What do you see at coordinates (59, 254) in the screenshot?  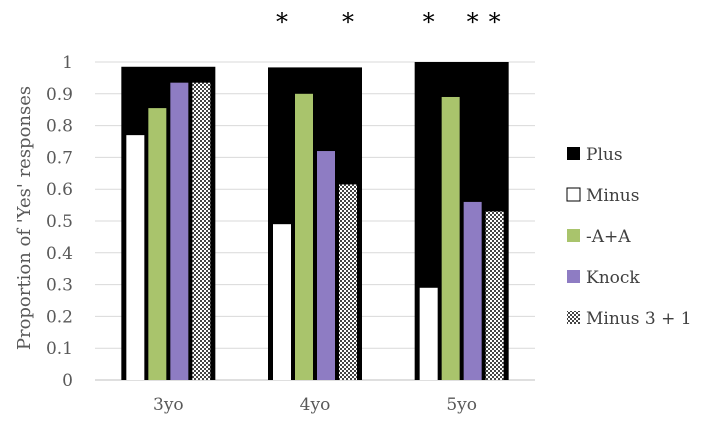 I see `y-tick-label: 0.4` at bounding box center [59, 254].